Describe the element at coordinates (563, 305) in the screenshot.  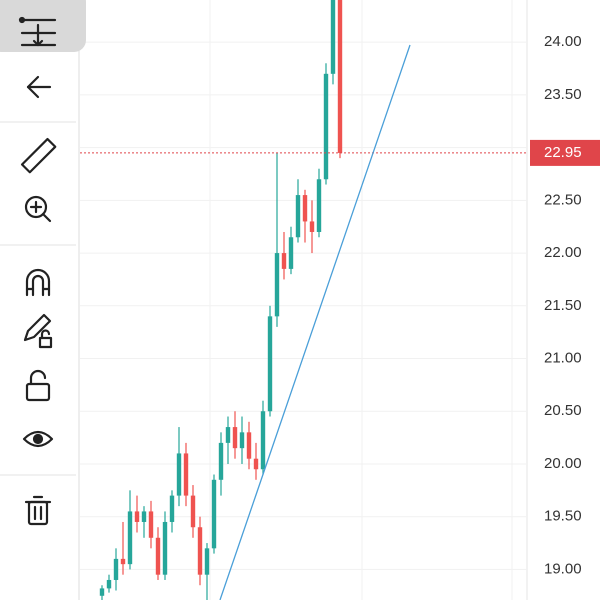
I see `y-tick-label: 21.50` at that location.